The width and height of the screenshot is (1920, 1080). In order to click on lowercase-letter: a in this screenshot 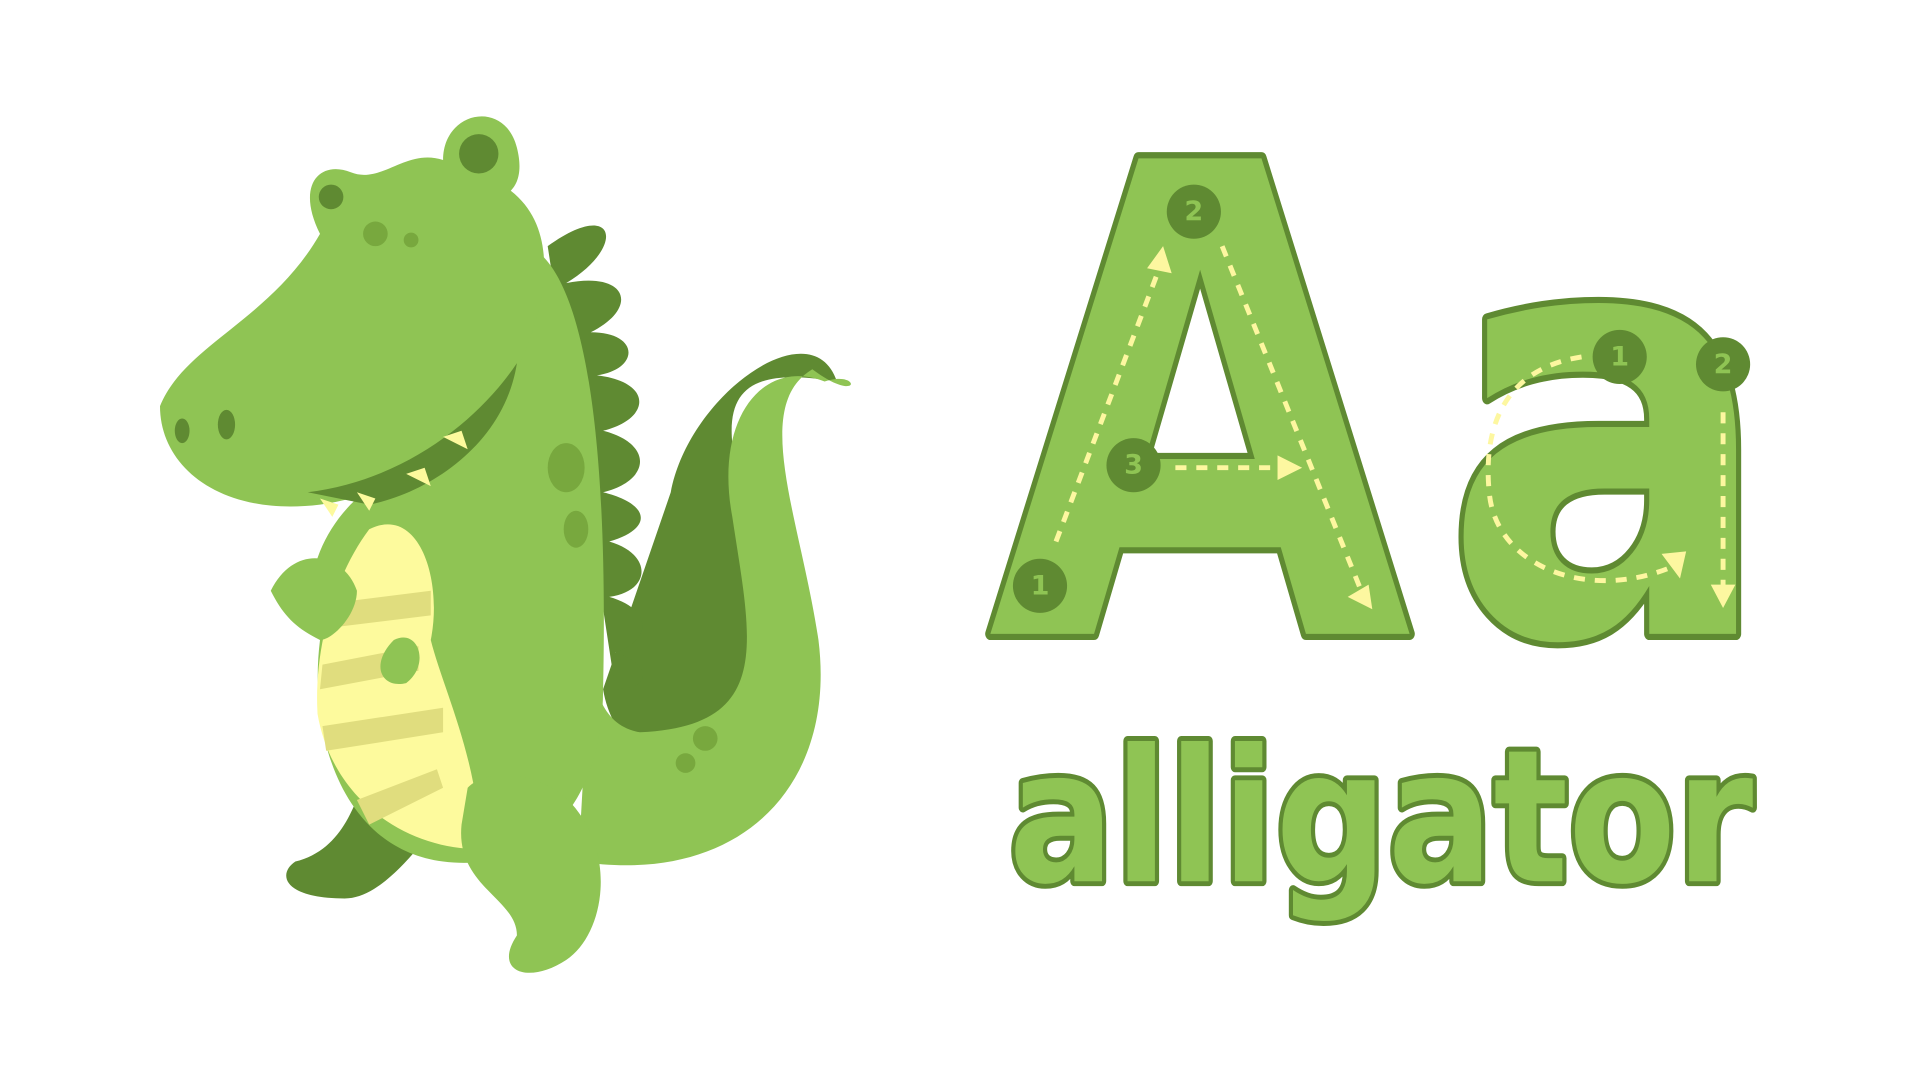, I will do `click(1608, 430)`.